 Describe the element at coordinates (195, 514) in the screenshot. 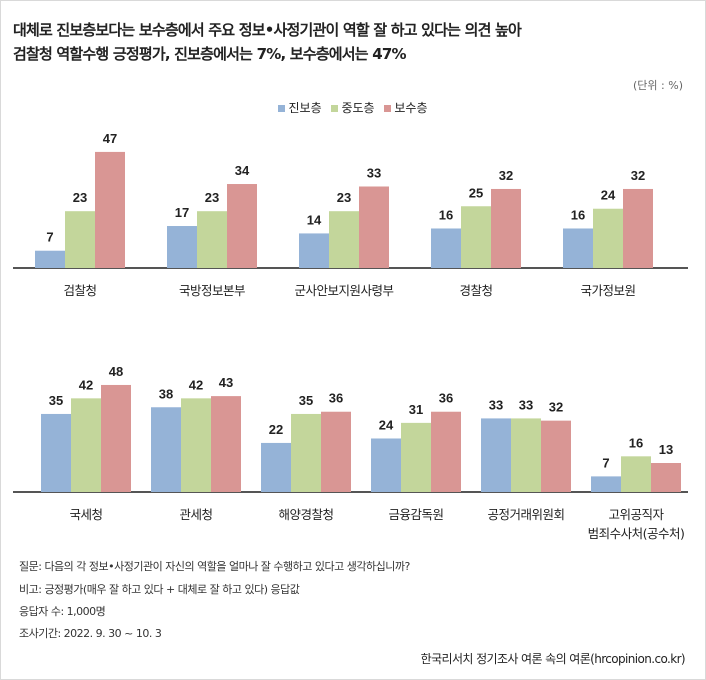

I see `category-label: 관세청` at that location.